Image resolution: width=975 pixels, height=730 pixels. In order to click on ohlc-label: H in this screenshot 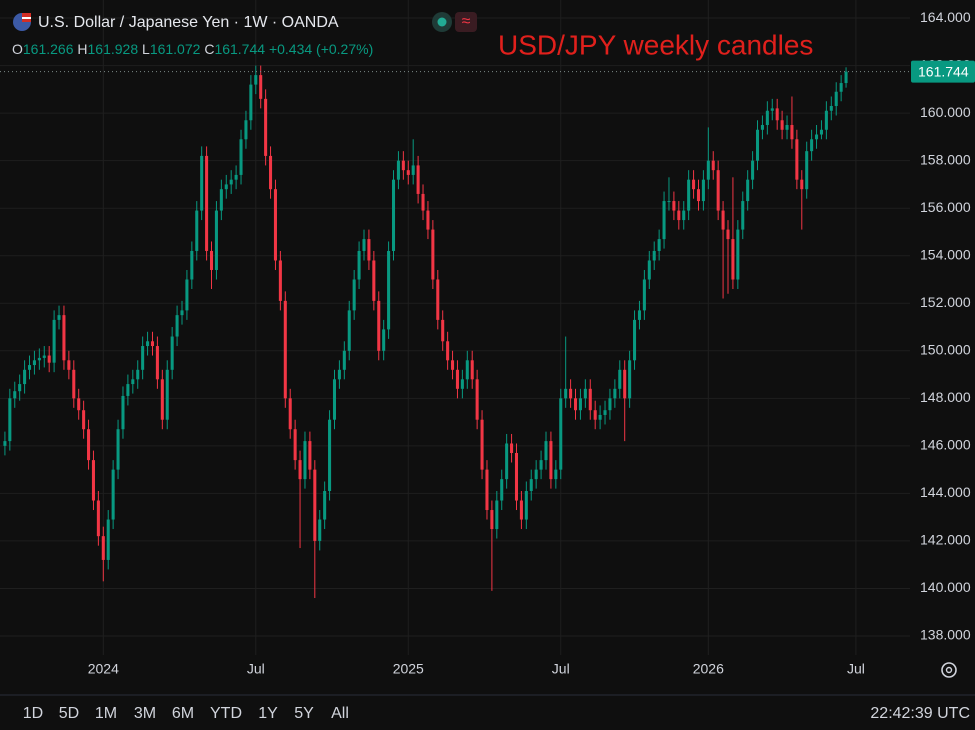, I will do `click(82, 49)`.